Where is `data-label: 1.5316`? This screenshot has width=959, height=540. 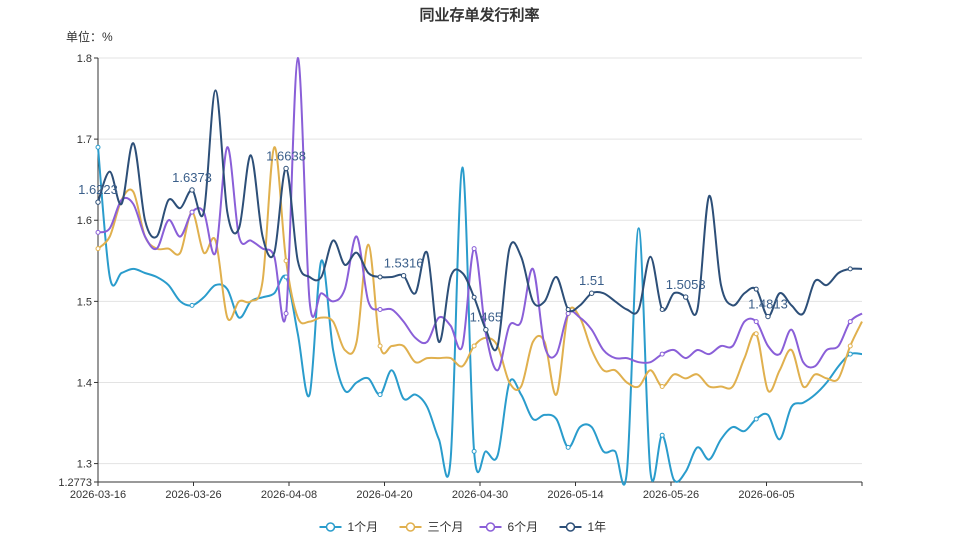 data-label: 1.5316 is located at coordinates (404, 263).